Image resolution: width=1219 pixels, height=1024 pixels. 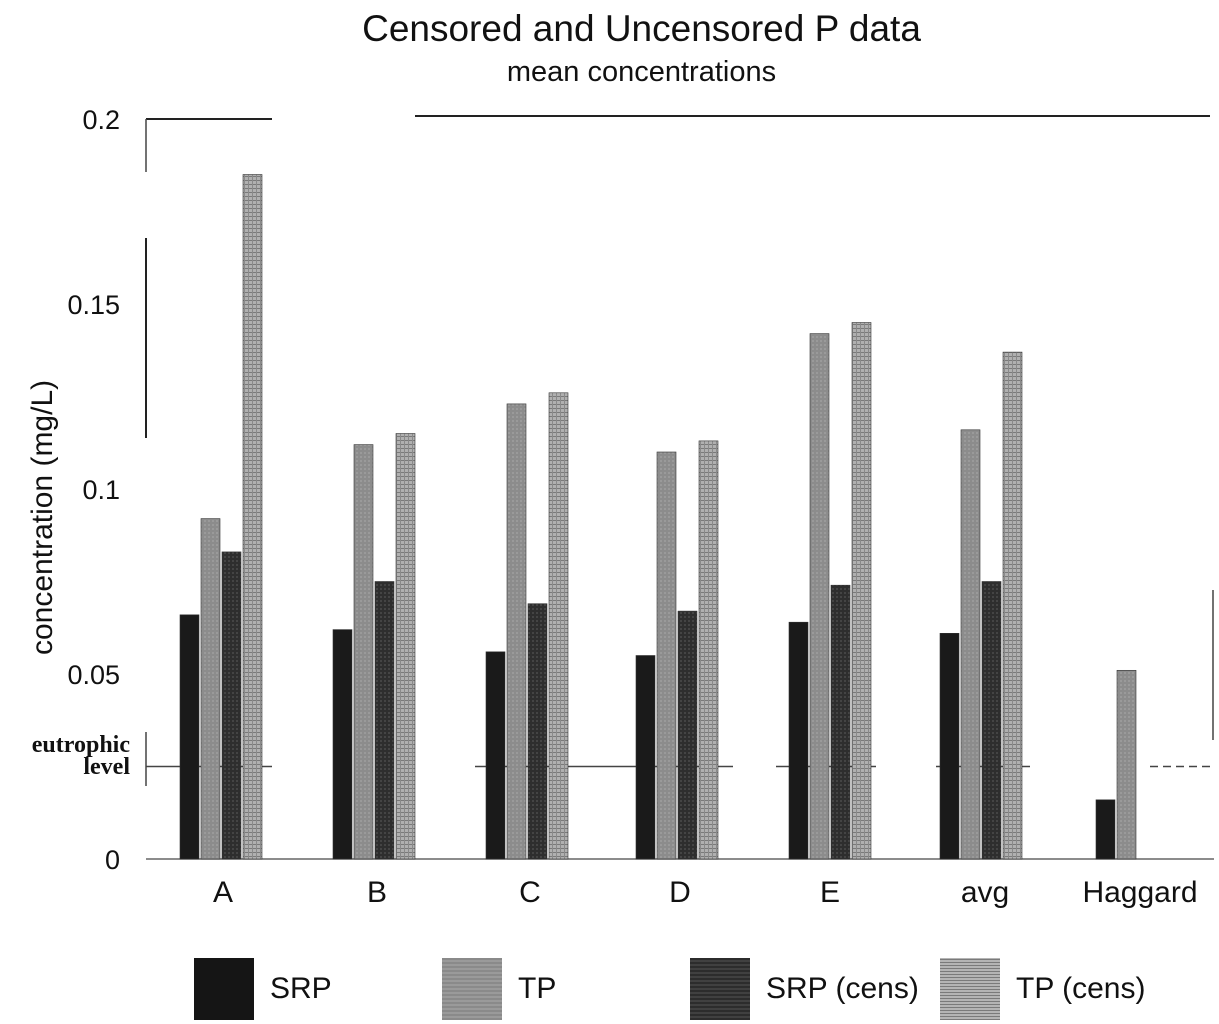 What do you see at coordinates (101, 120) in the screenshot?
I see `y-tick-label: 0.2` at bounding box center [101, 120].